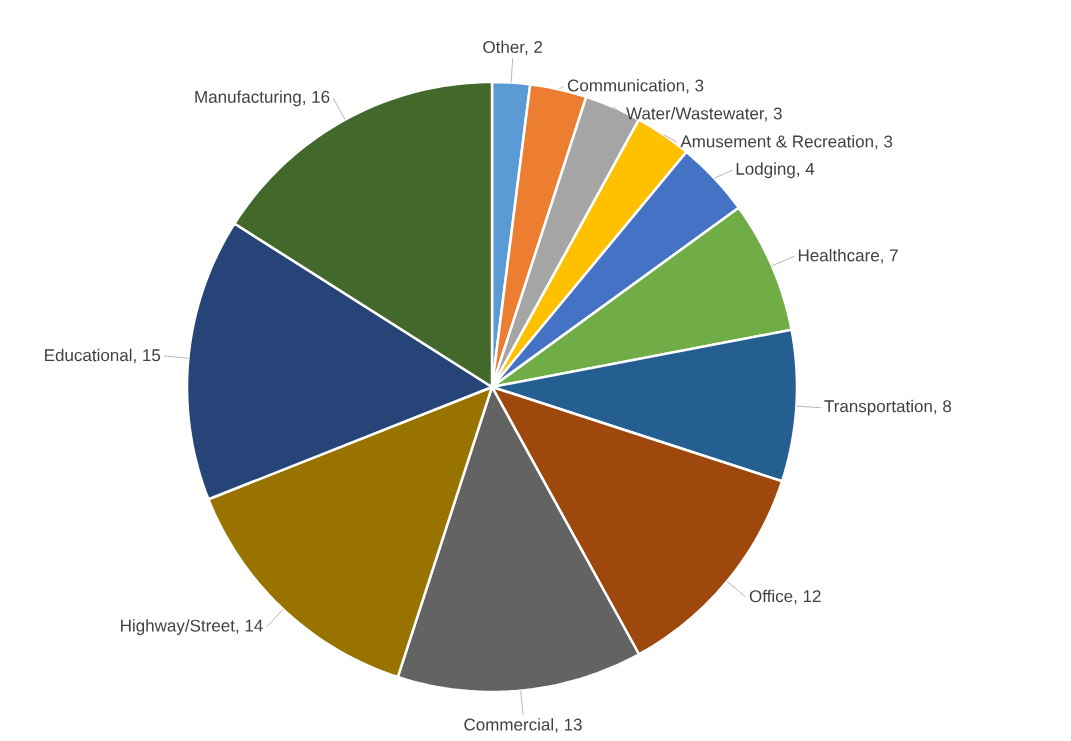 The image size is (1071, 741). I want to click on slice-label: Educational, 15, so click(103, 356).